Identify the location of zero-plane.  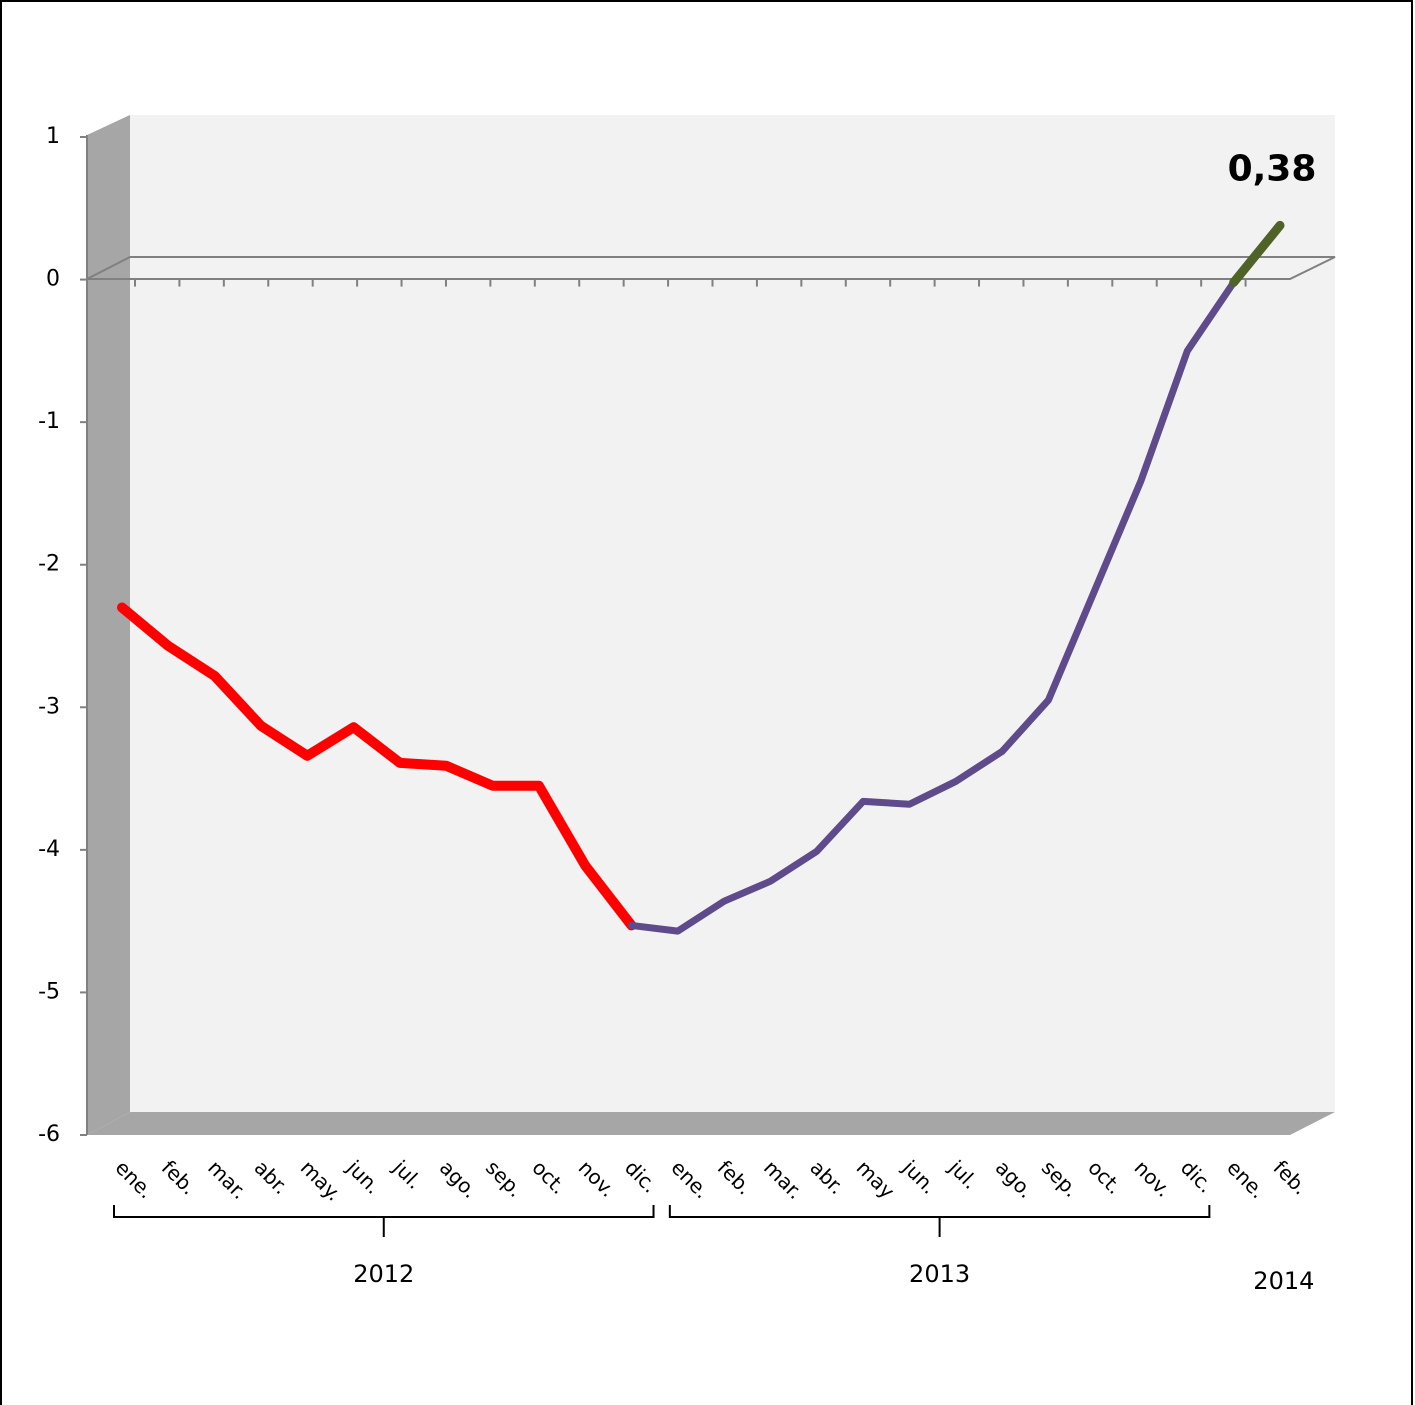
(711, 268).